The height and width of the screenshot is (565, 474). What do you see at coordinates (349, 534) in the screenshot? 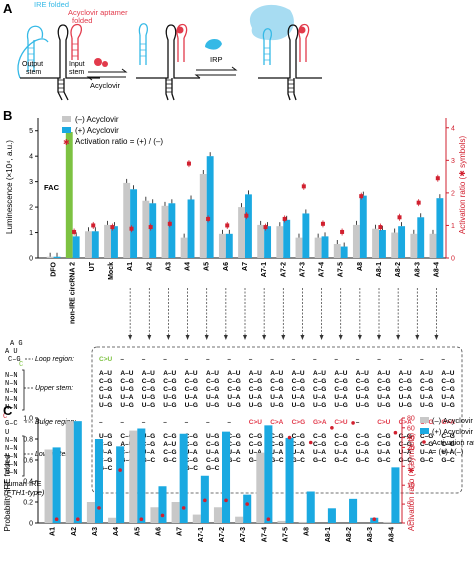
I see `c-x-tick-label: A8-2` at bounding box center [349, 534].